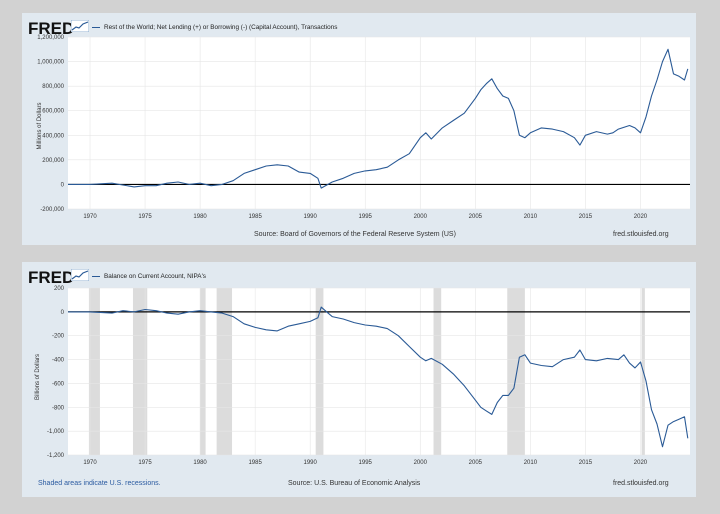  Describe the element at coordinates (50, 63) in the screenshot. I see `y-tick-label: 1,000,000` at that location.